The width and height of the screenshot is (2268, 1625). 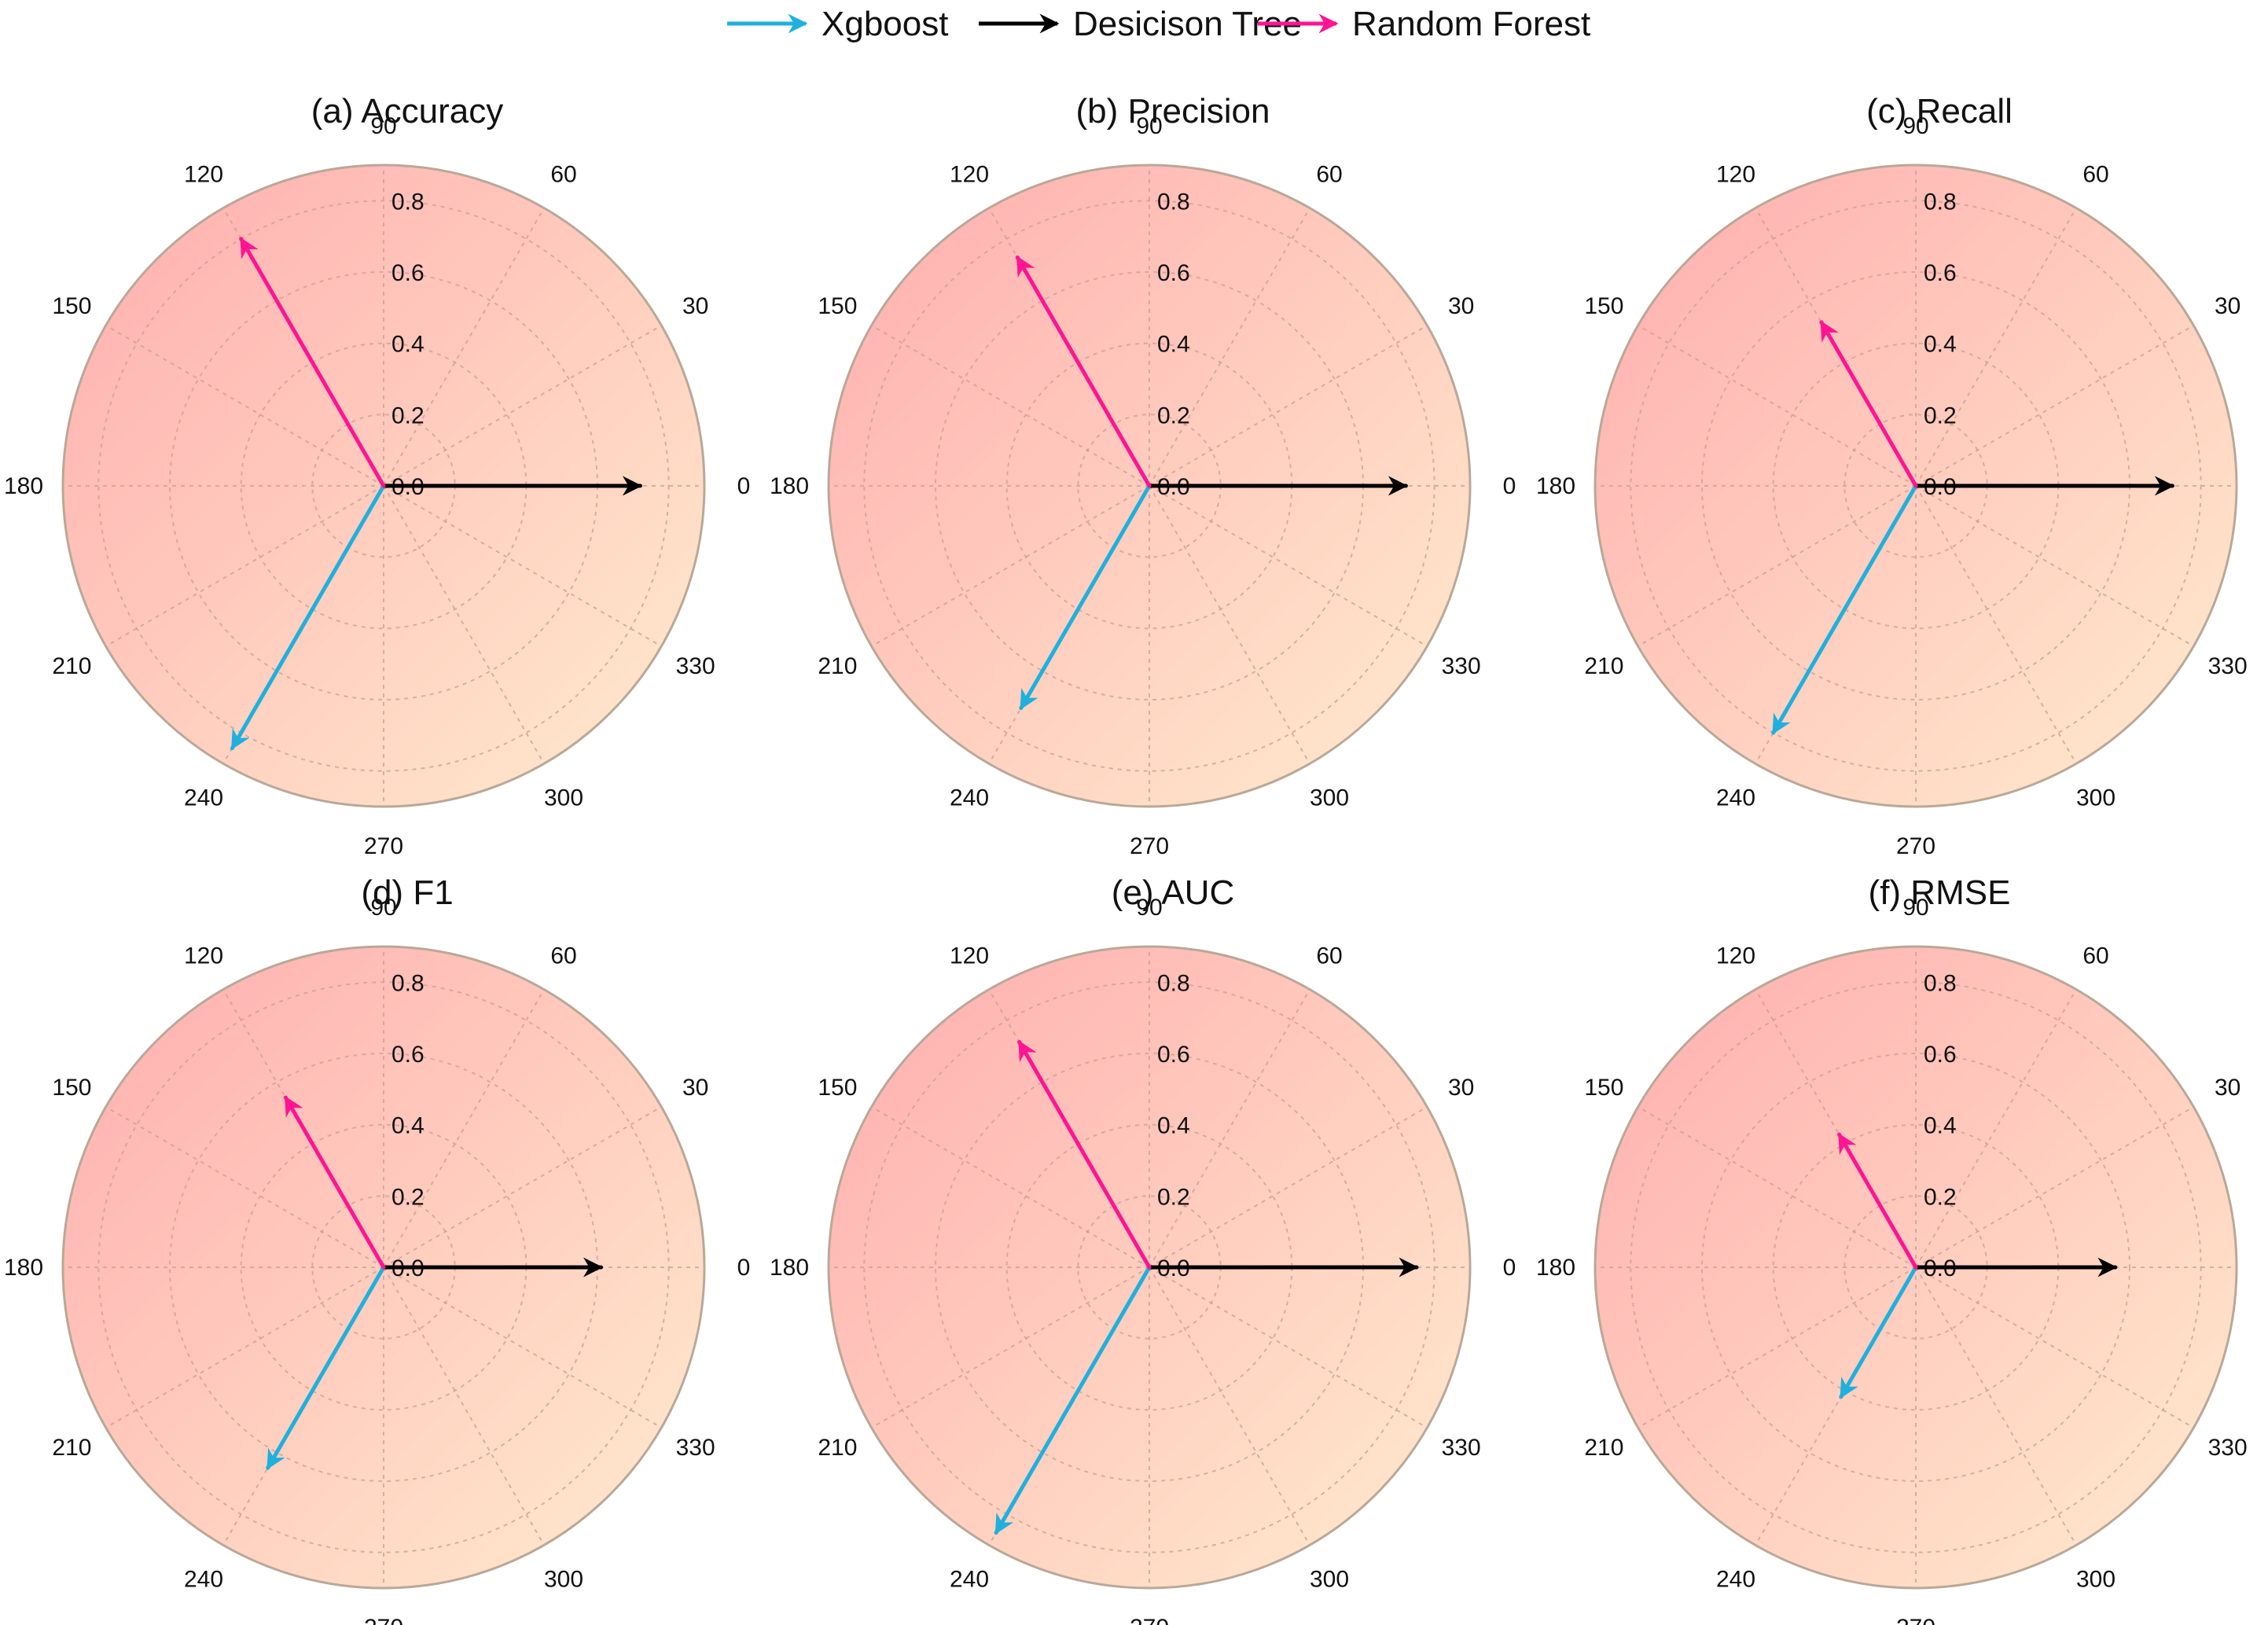 I want to click on angle-label-0: 0, so click(x=744, y=1268).